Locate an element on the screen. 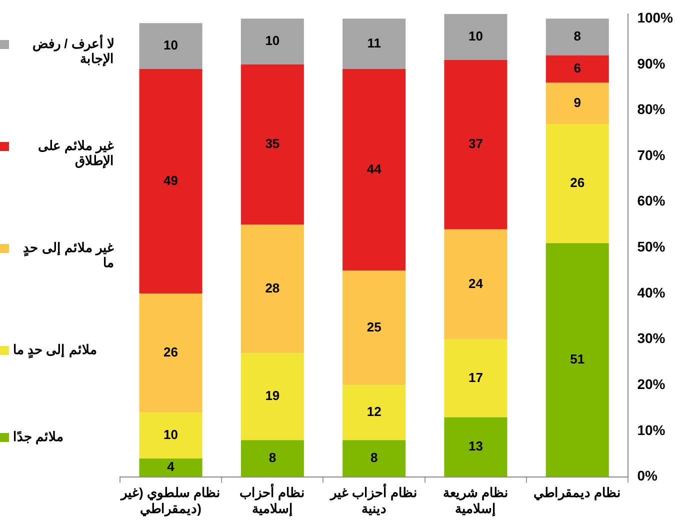 The image size is (680, 520). y-tick-label: 10% is located at coordinates (651, 430).